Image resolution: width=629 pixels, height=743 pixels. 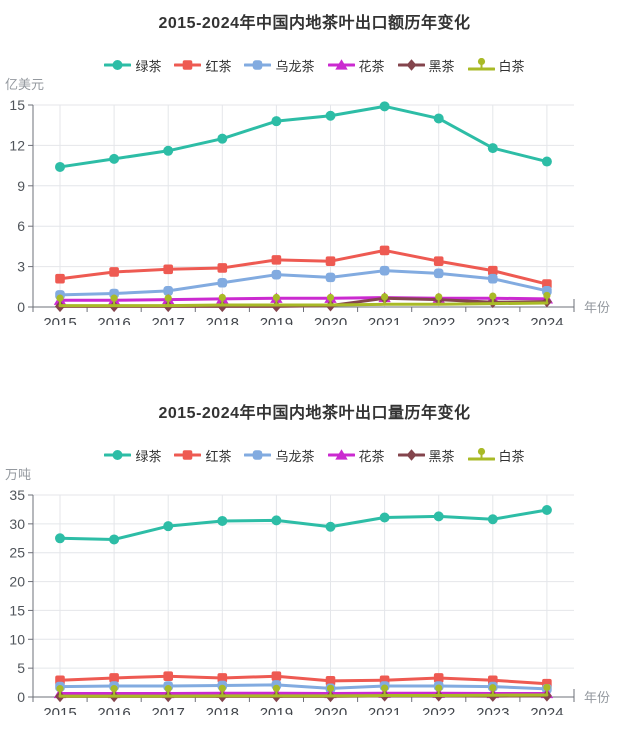 I want to click on svg-text: 3, so click(x=21, y=267).